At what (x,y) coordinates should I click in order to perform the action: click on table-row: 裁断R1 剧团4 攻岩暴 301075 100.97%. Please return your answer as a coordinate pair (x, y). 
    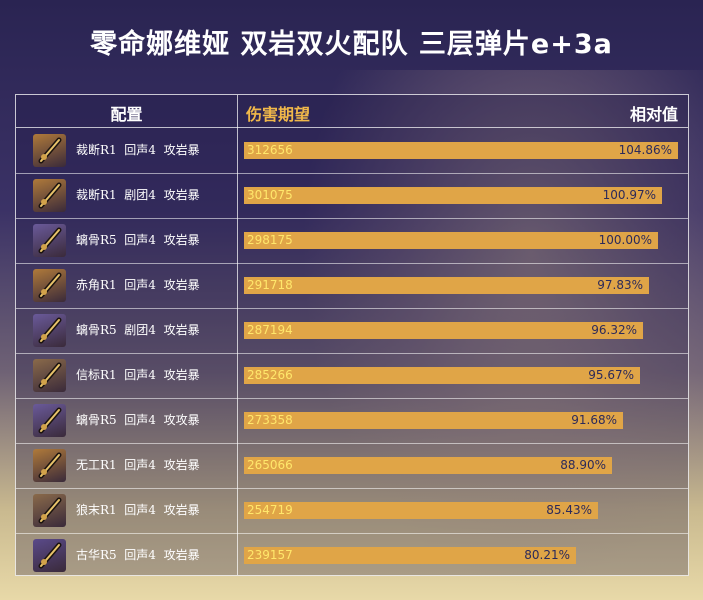
    Looking at the image, I should click on (352, 196).